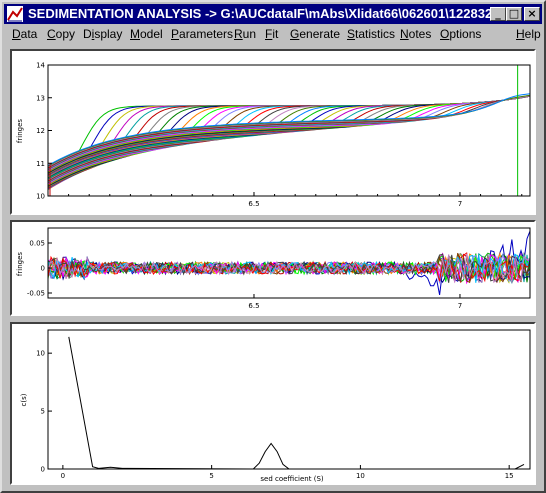  What do you see at coordinates (460, 204) in the screenshot?
I see `data-x-tick-label: 7` at bounding box center [460, 204].